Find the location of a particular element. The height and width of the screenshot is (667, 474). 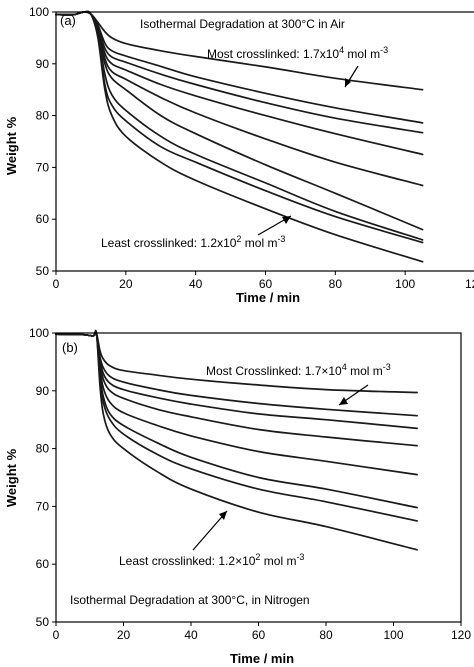

y-tick-label-a: 100 is located at coordinates (39, 12).